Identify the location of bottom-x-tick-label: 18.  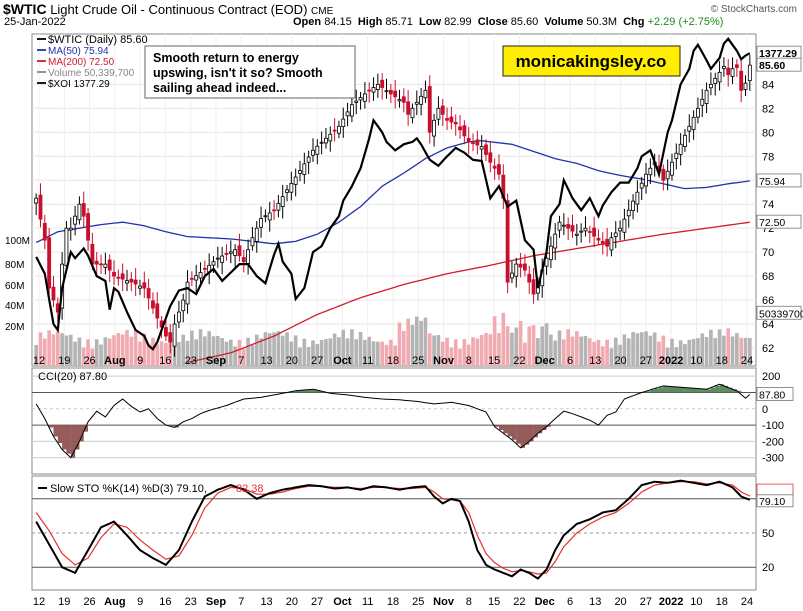
(722, 602).